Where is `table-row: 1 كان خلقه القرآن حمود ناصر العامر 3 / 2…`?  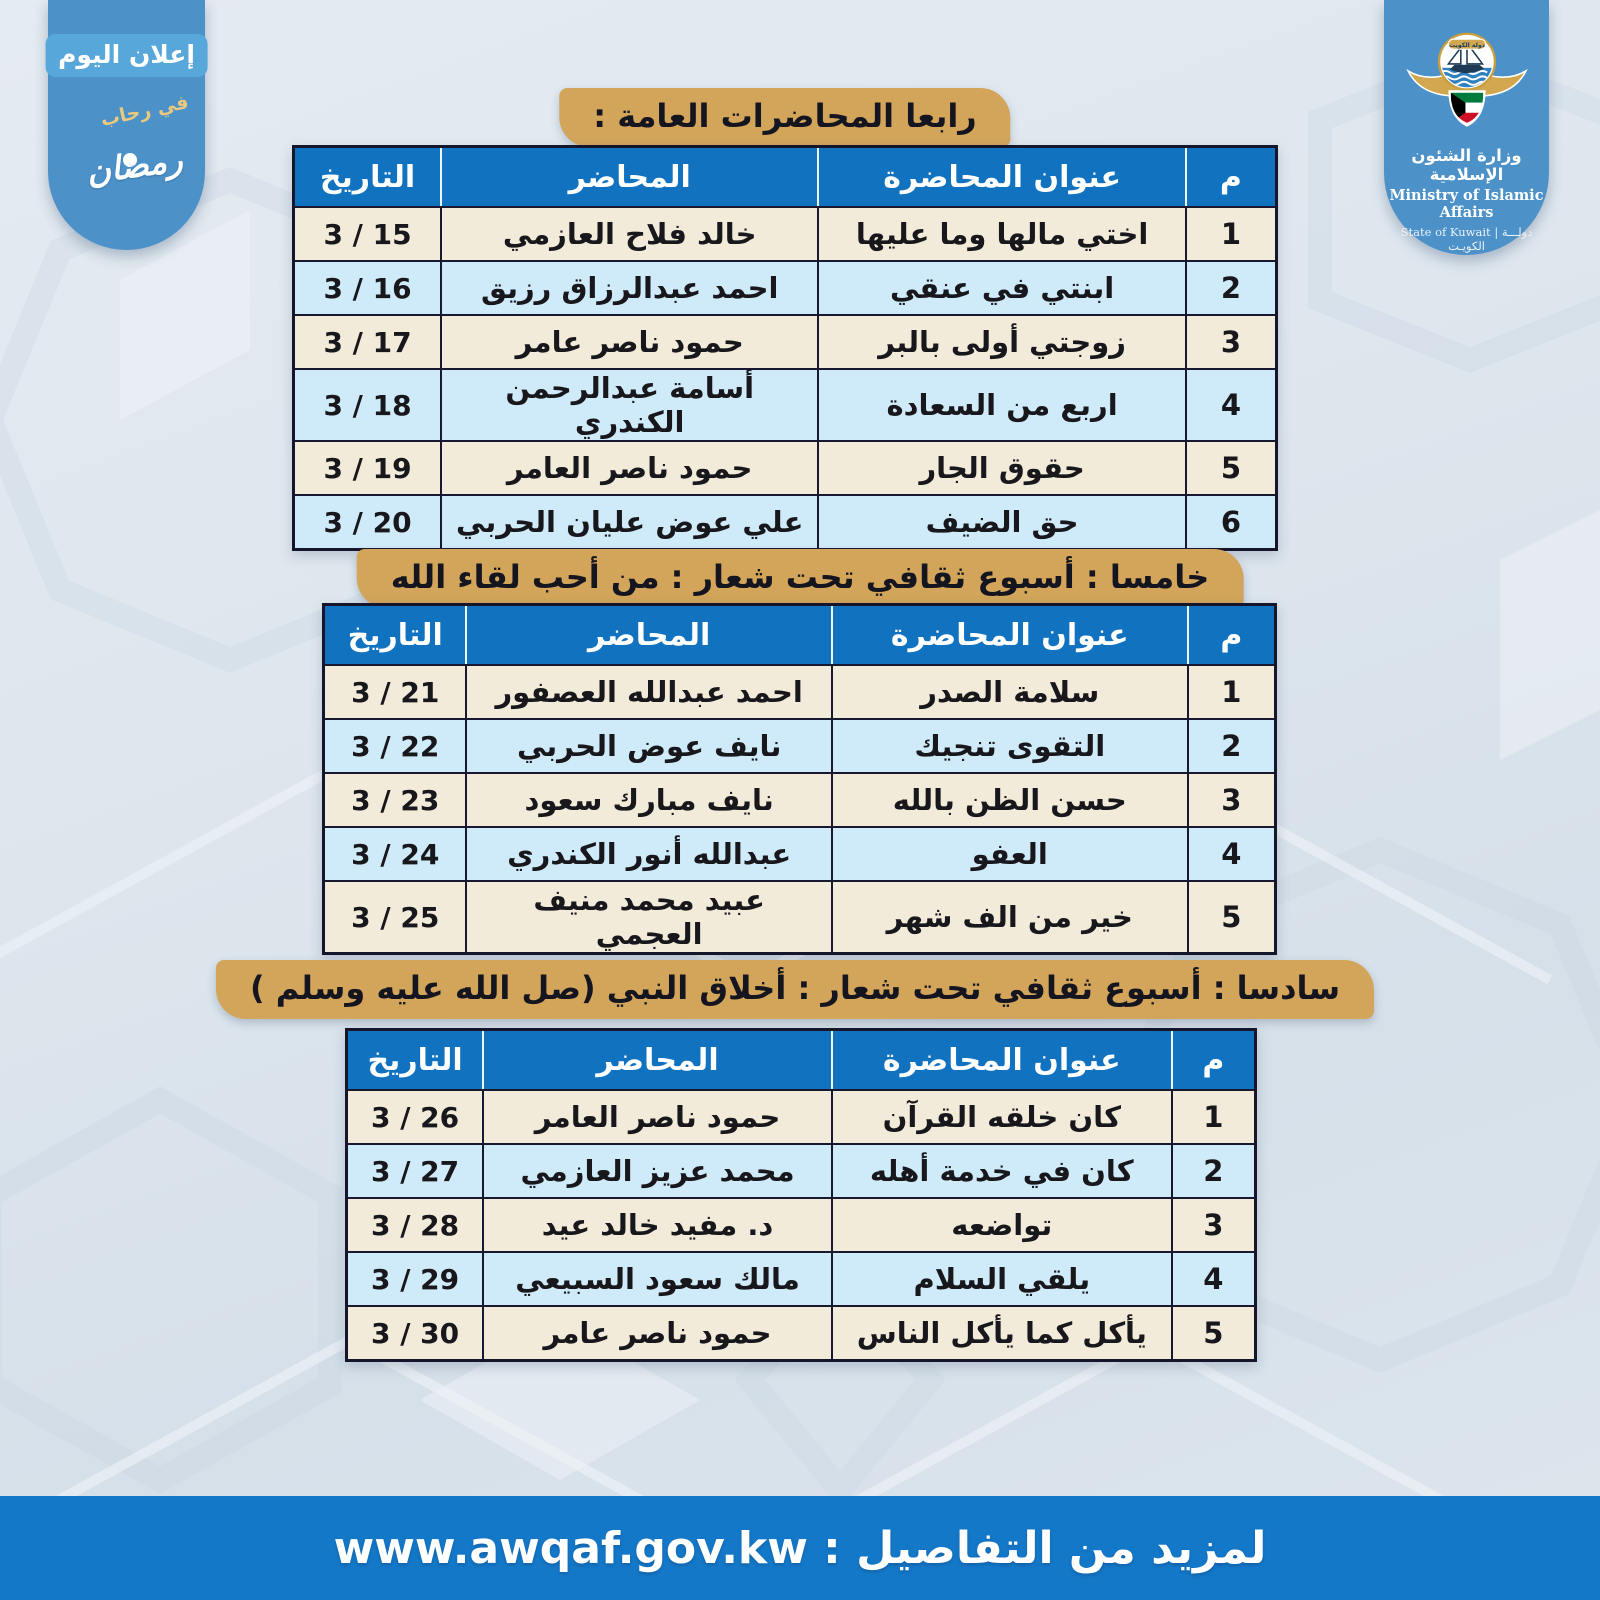
table-row: 1 كان خلقه القرآن حمود ناصر العامر 3 / 2… is located at coordinates (801, 1116).